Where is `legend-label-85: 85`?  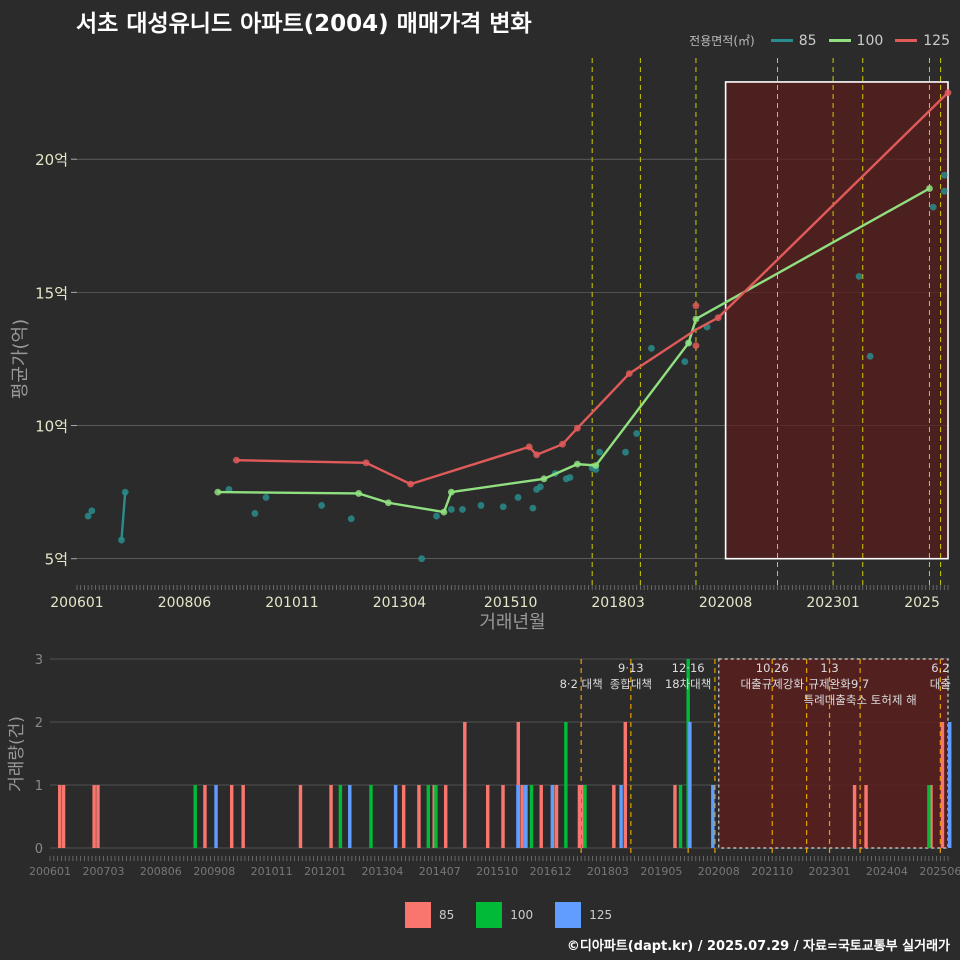 legend-label-85: 85 is located at coordinates (807, 40).